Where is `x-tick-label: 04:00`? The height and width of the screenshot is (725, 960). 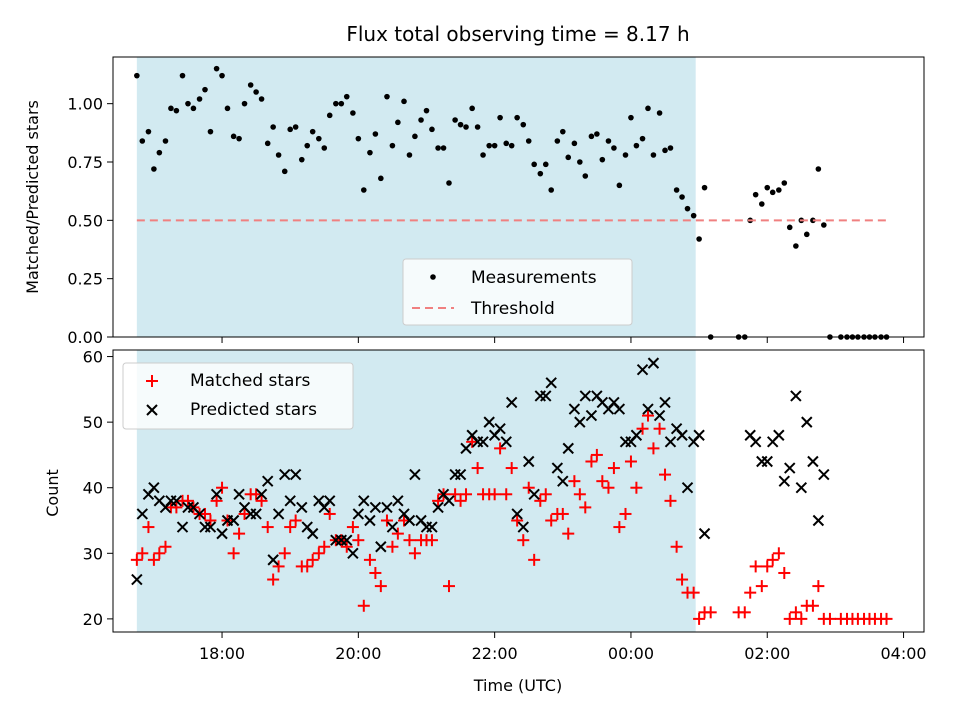 x-tick-label: 04:00 is located at coordinates (903, 653).